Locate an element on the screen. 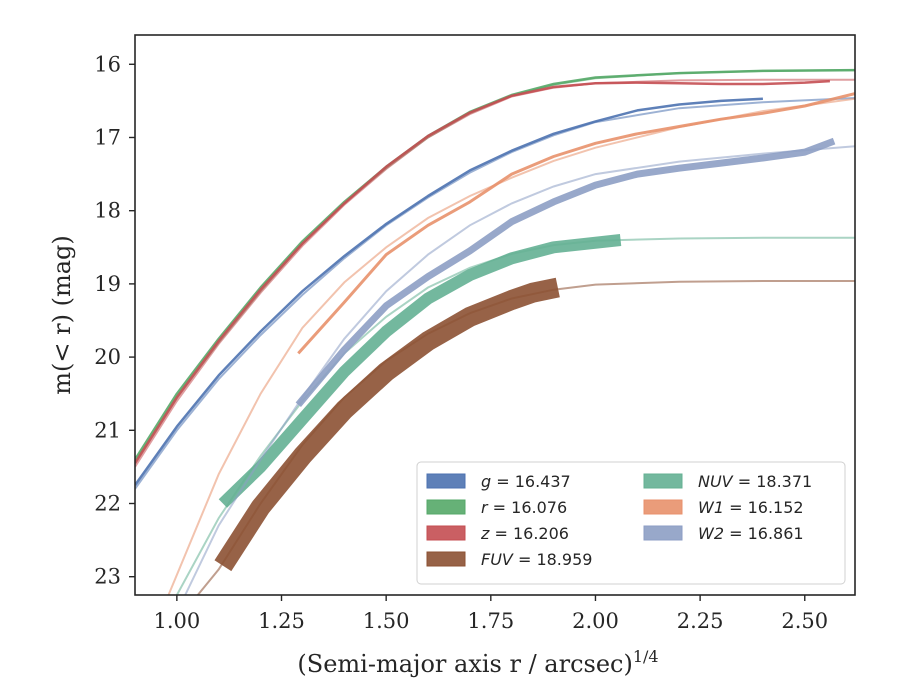  y-tick-label: 18 is located at coordinates (107, 211).